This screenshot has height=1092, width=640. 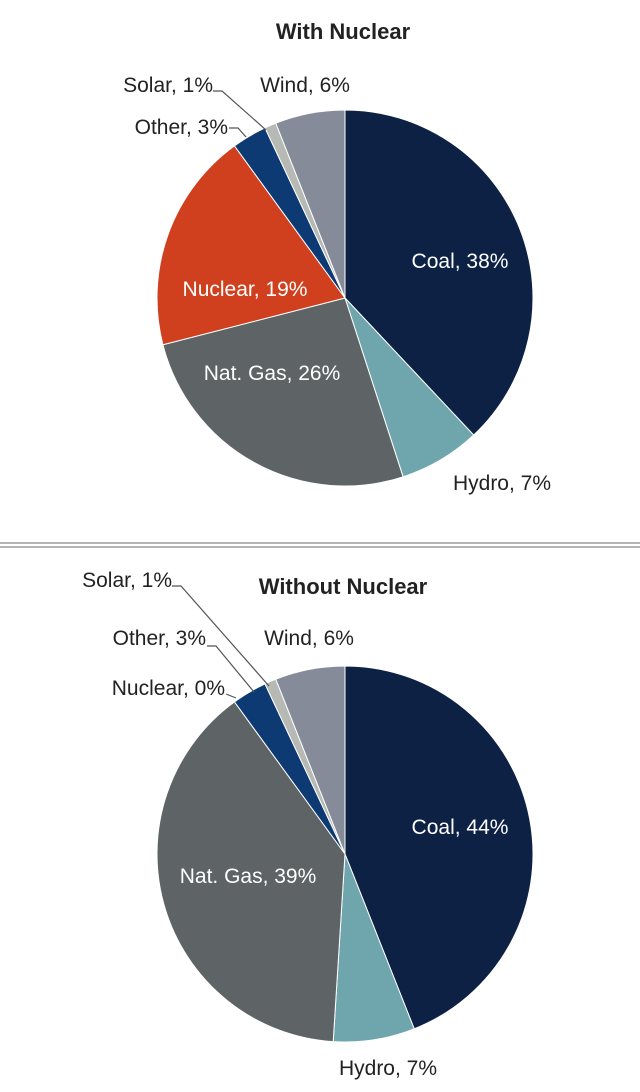 I want to click on data-label-coal: Coal, 38%, so click(x=460, y=261).